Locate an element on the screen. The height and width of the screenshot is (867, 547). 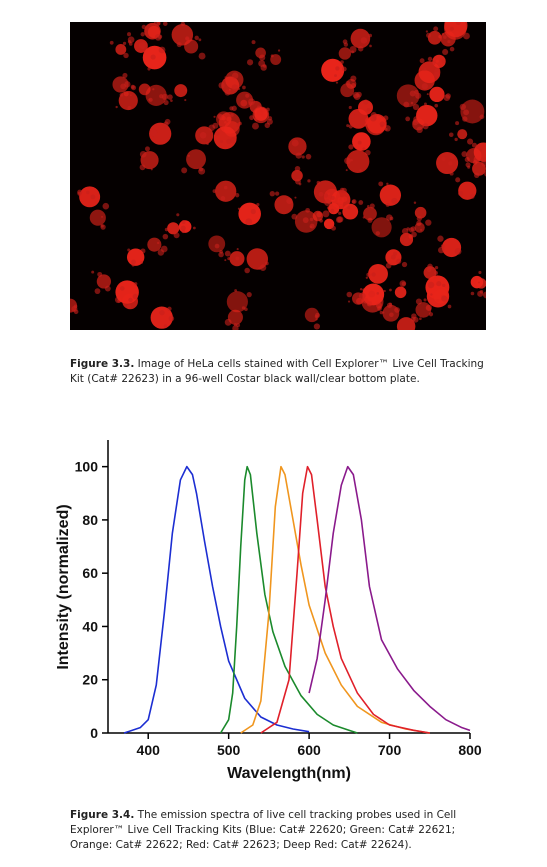
y-tick-label: 100 is located at coordinates (87, 467).